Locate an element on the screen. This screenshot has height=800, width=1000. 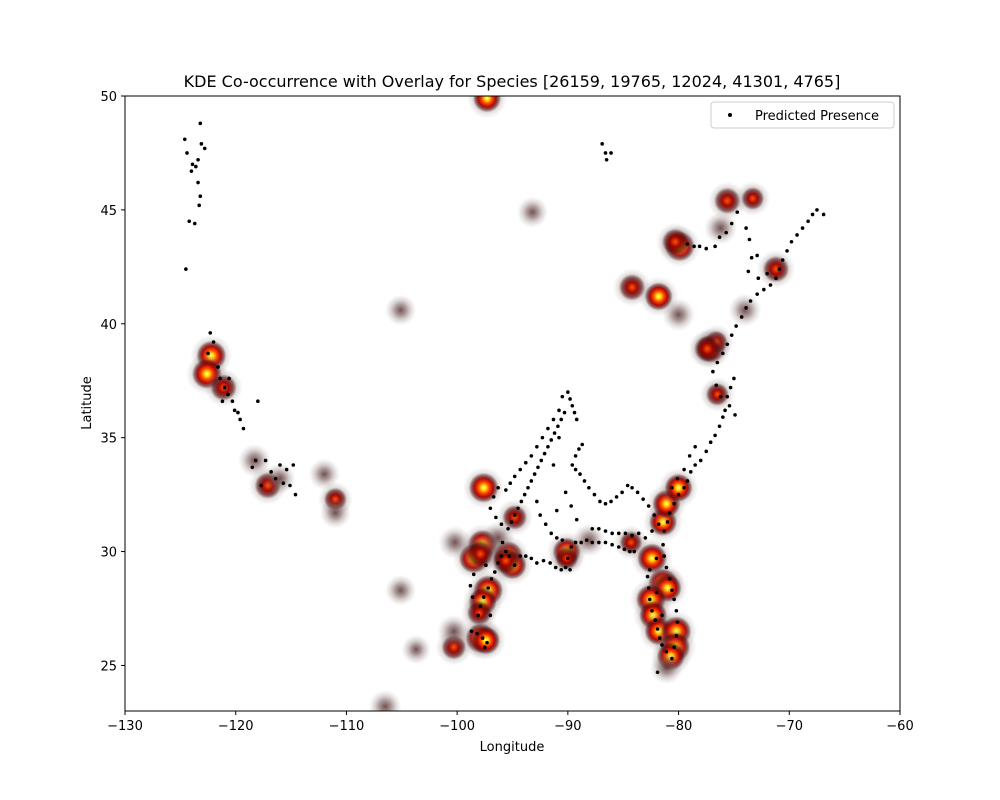
x-tick-label: −80 is located at coordinates (678, 726).